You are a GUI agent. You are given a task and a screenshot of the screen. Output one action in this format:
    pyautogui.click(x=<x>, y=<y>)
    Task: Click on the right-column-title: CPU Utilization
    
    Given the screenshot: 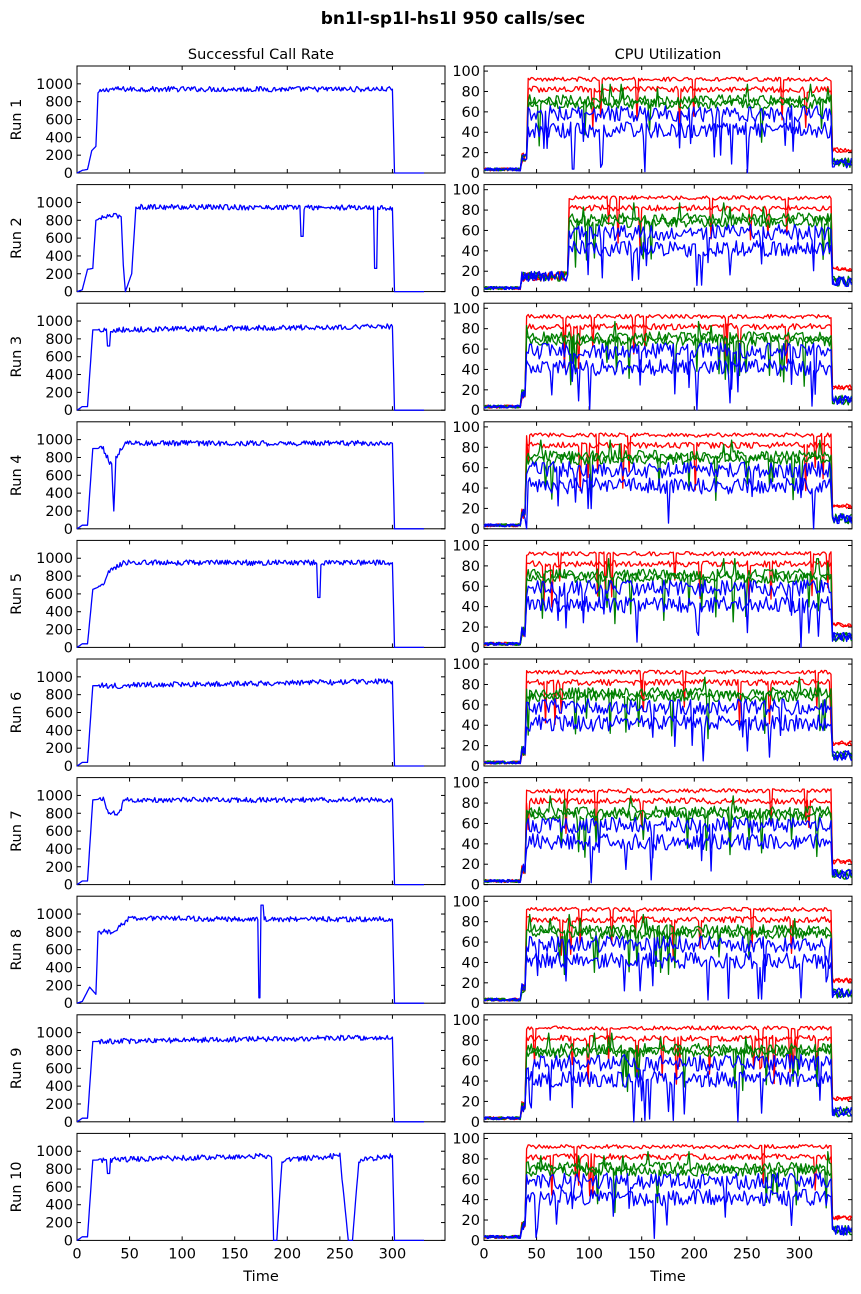 What is the action you would take?
    pyautogui.click(x=668, y=55)
    